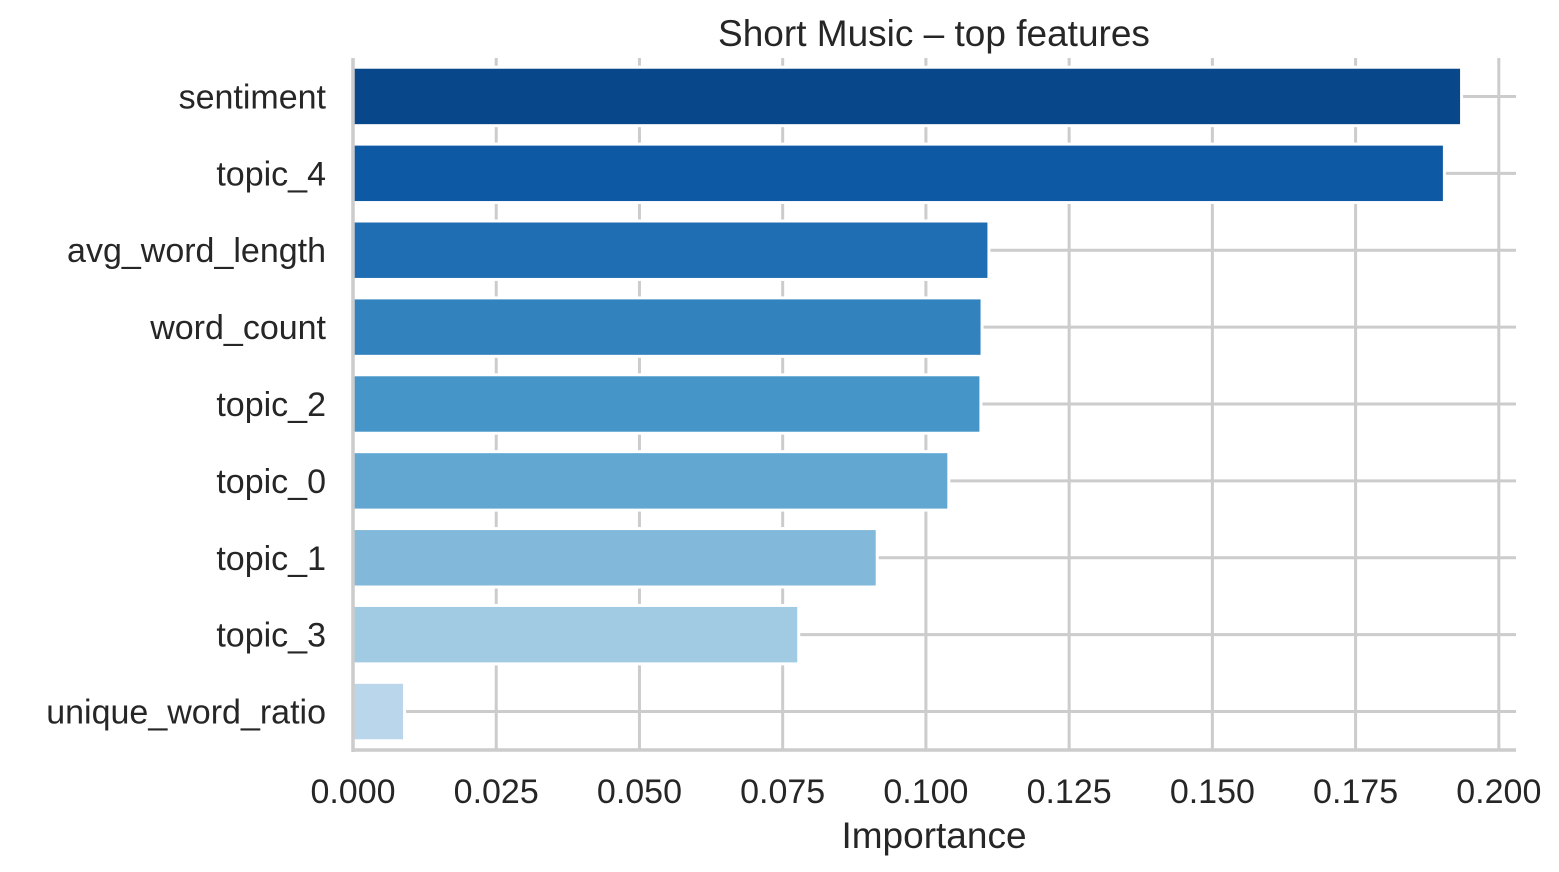 This screenshot has width=1559, height=872. I want to click on y-tick-label: sentiment, so click(253, 97).